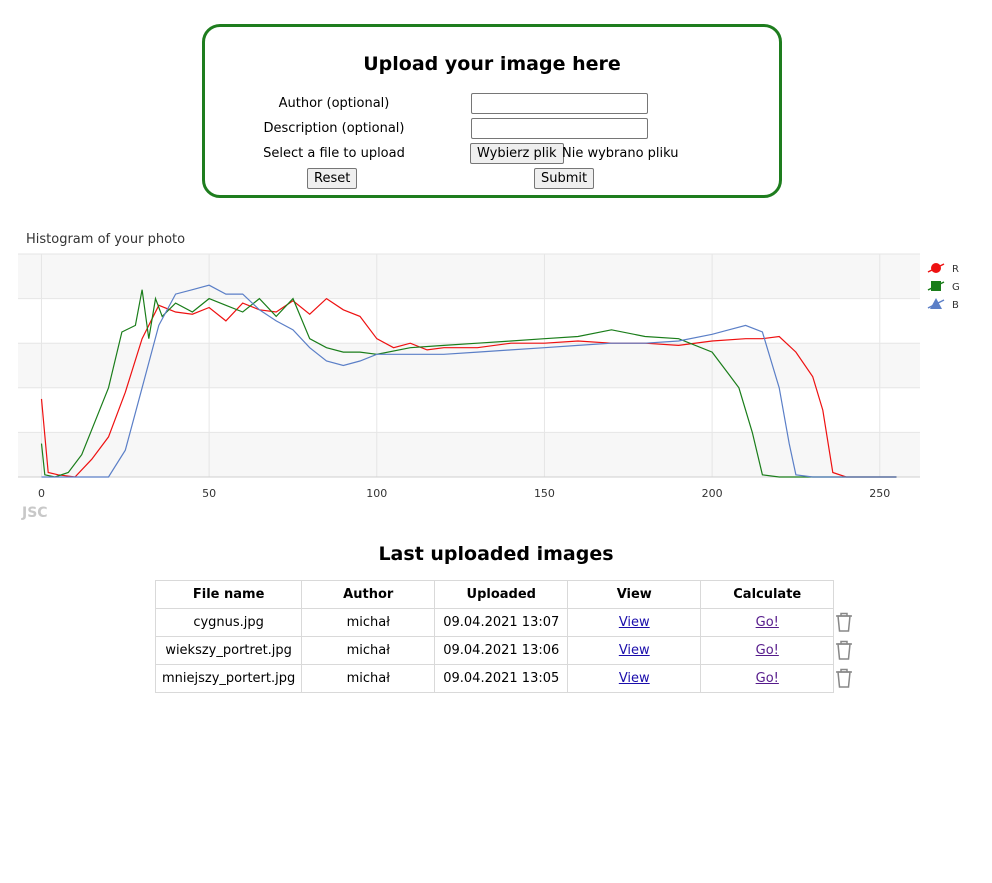  I want to click on cell-file-name: cygnus.jpg, so click(228, 622).